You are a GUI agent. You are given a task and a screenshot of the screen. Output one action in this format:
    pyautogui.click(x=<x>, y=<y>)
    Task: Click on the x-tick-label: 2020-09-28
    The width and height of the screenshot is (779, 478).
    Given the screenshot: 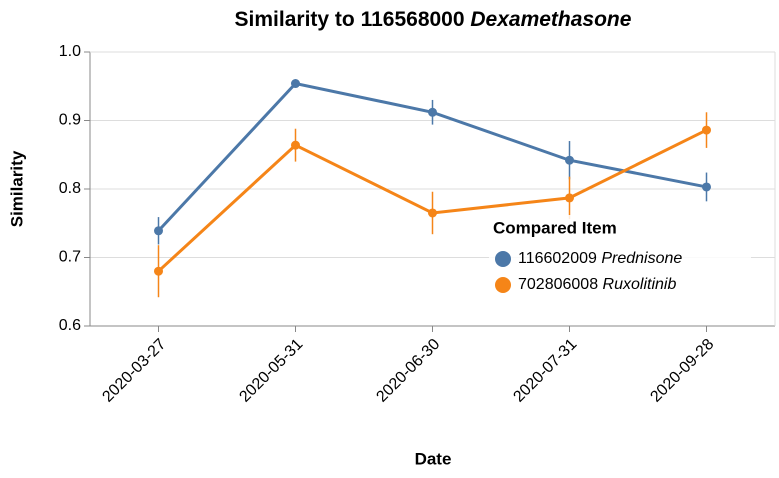 What is the action you would take?
    pyautogui.click(x=682, y=371)
    